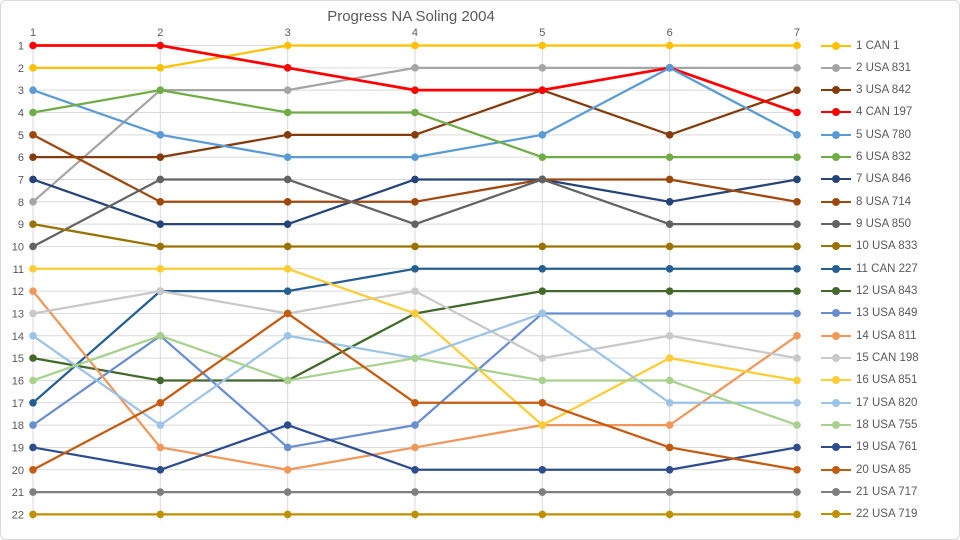  What do you see at coordinates (21, 69) in the screenshot?
I see `y-tick-label: 2` at bounding box center [21, 69].